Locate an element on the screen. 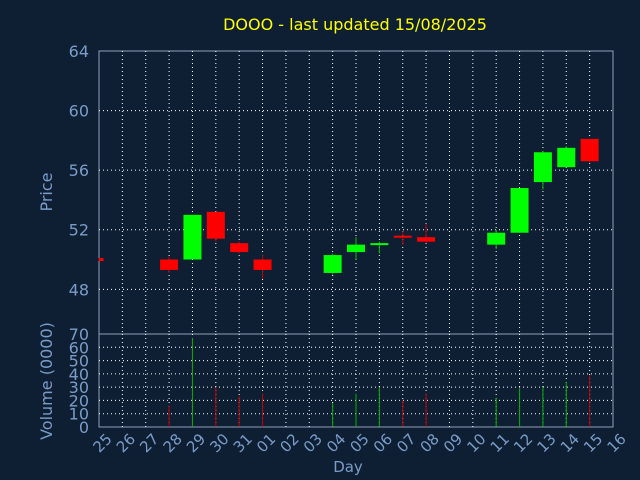 Image resolution: width=640 pixels, height=480 pixels. volume-tick-label: 60 is located at coordinates (79, 347).